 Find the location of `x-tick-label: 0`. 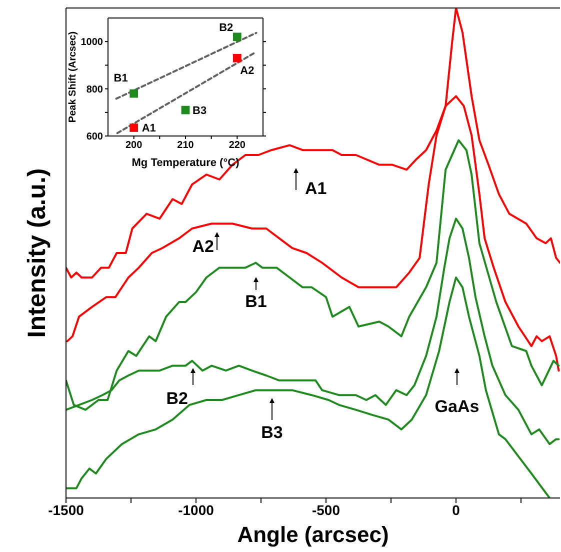

x-tick-label: 0 is located at coordinates (456, 510).